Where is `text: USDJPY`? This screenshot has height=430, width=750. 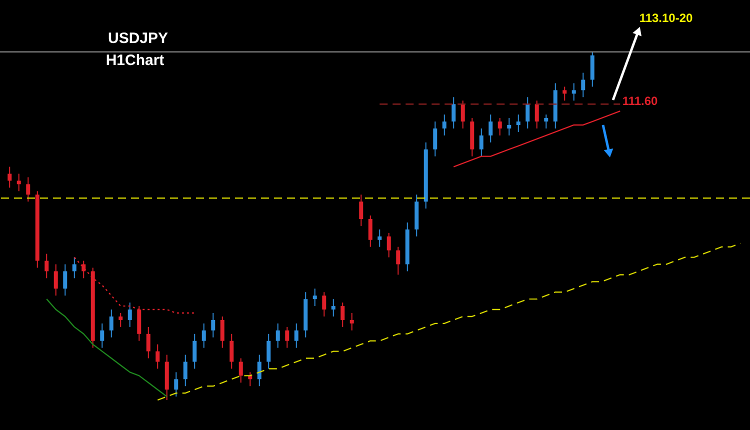 text: USDJPY is located at coordinates (138, 38).